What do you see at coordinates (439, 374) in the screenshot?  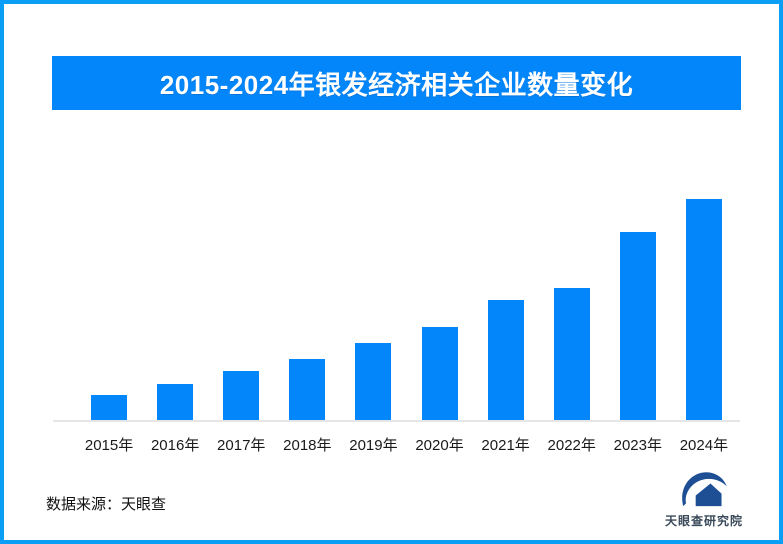 I see `bar-2020年` at bounding box center [439, 374].